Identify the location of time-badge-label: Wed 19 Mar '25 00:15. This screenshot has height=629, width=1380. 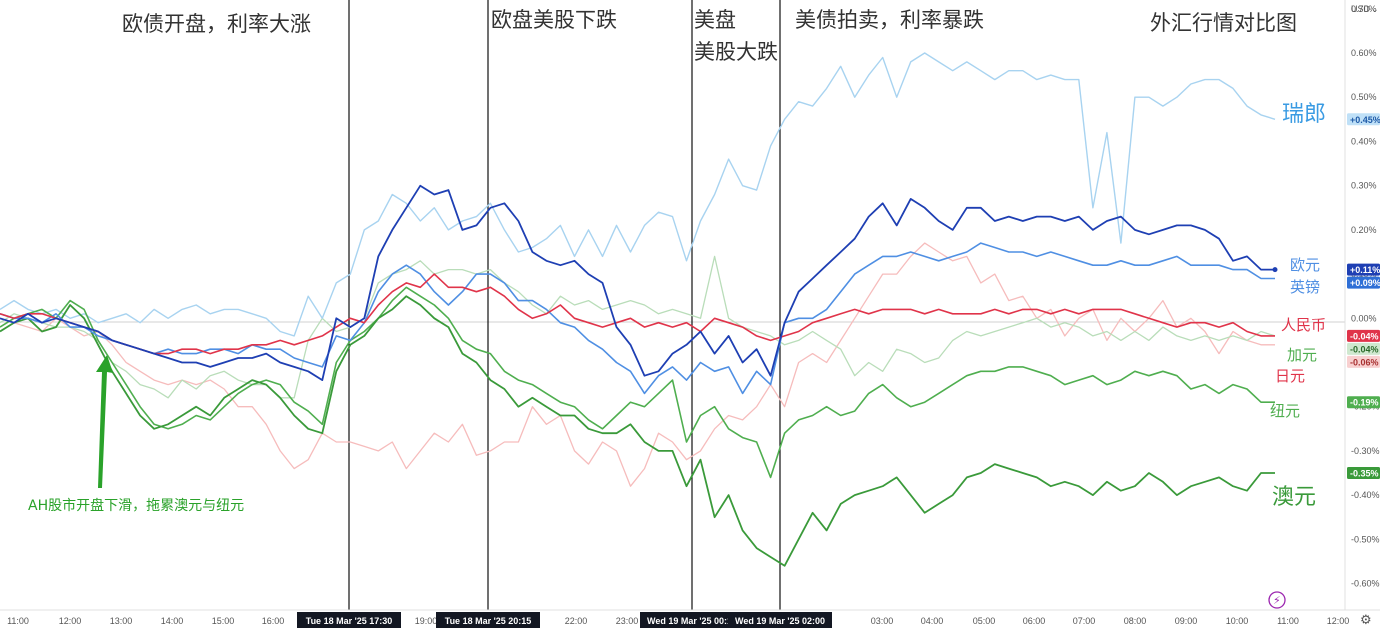
(692, 621).